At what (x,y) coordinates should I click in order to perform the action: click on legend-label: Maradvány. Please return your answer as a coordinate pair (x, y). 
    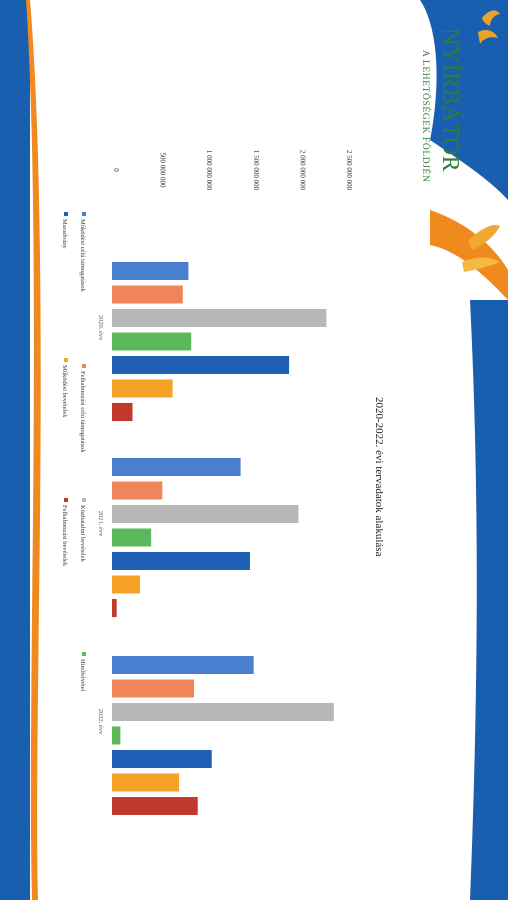
    Looking at the image, I should click on (64, 234).